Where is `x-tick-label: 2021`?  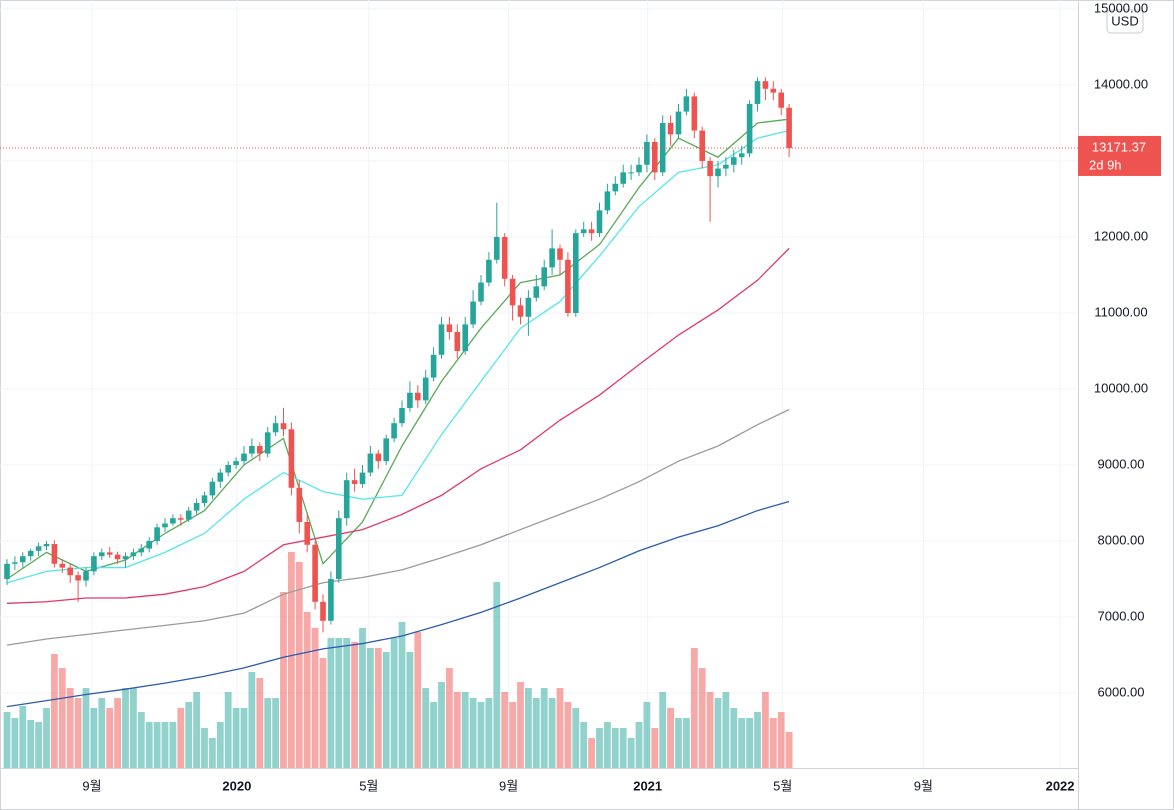
x-tick-label: 2021 is located at coordinates (647, 785).